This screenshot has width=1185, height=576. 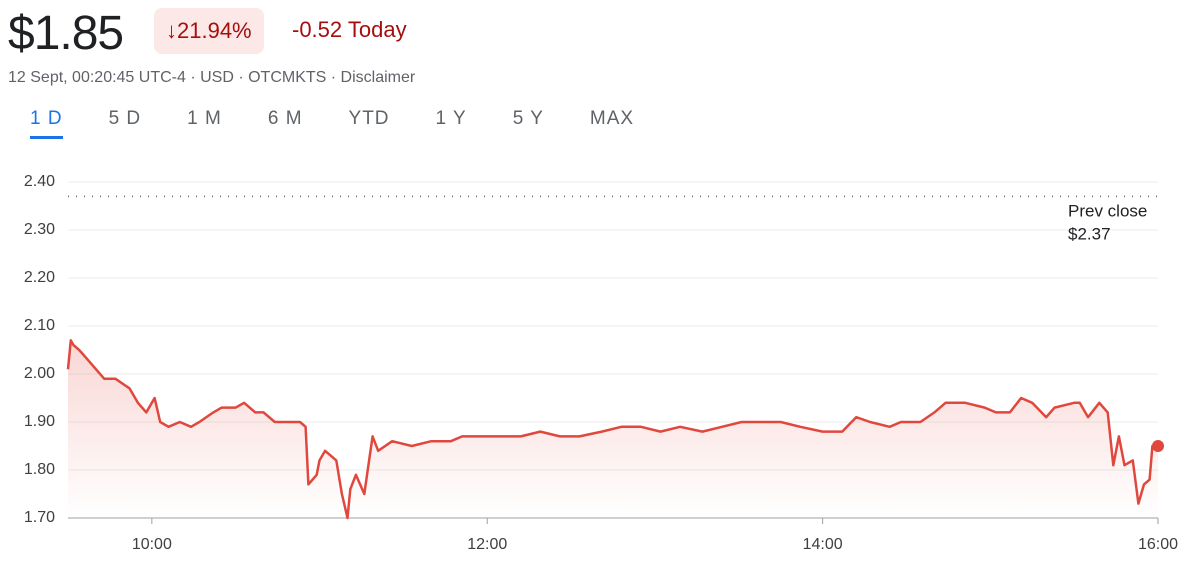 What do you see at coordinates (285, 118) in the screenshot?
I see `range-tab: 6 M` at bounding box center [285, 118].